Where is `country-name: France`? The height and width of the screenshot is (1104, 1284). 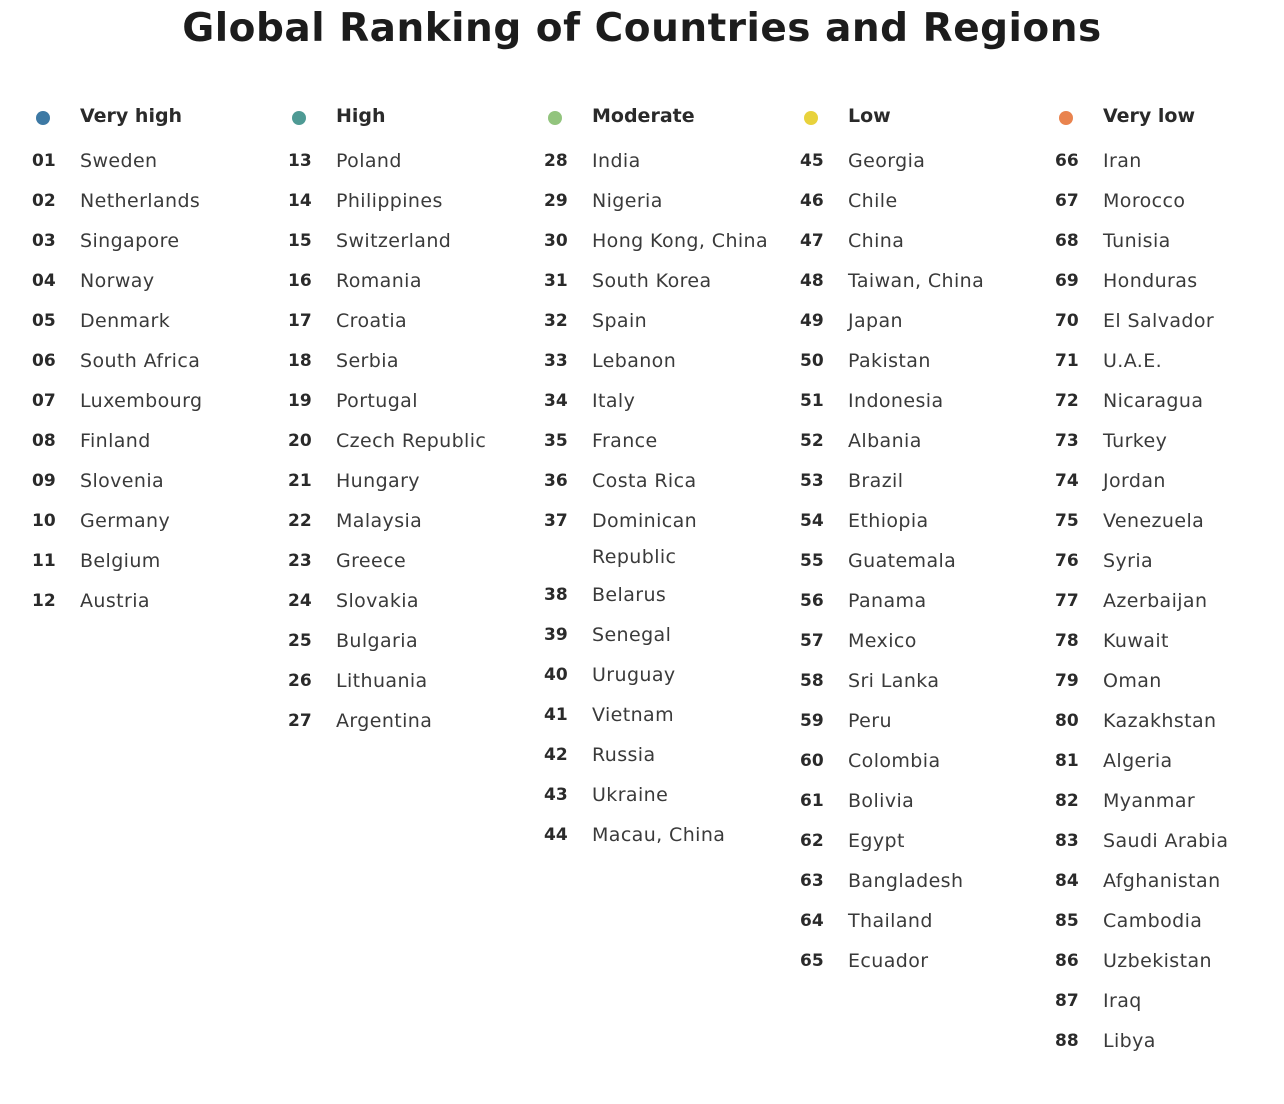
country-name: France is located at coordinates (625, 441).